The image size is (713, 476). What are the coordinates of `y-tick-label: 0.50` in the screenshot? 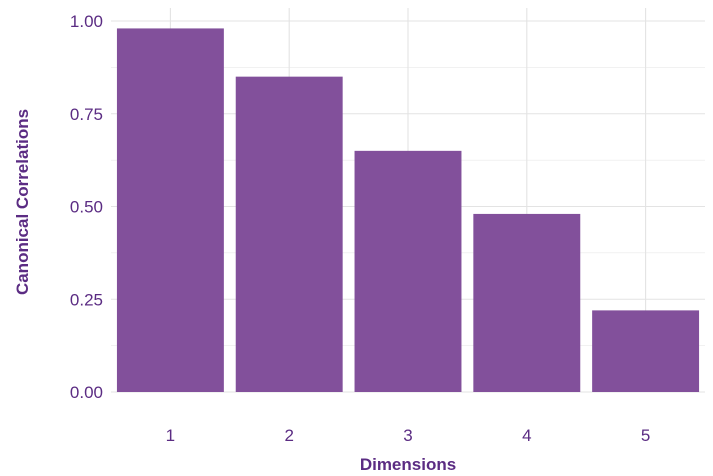 It's located at (86, 207).